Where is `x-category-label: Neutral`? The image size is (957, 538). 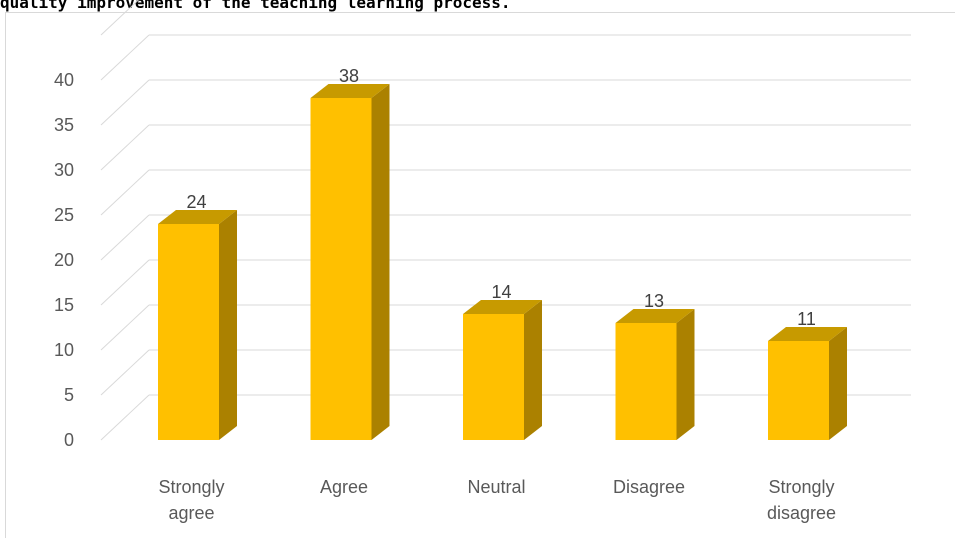
x-category-label: Neutral is located at coordinates (496, 487).